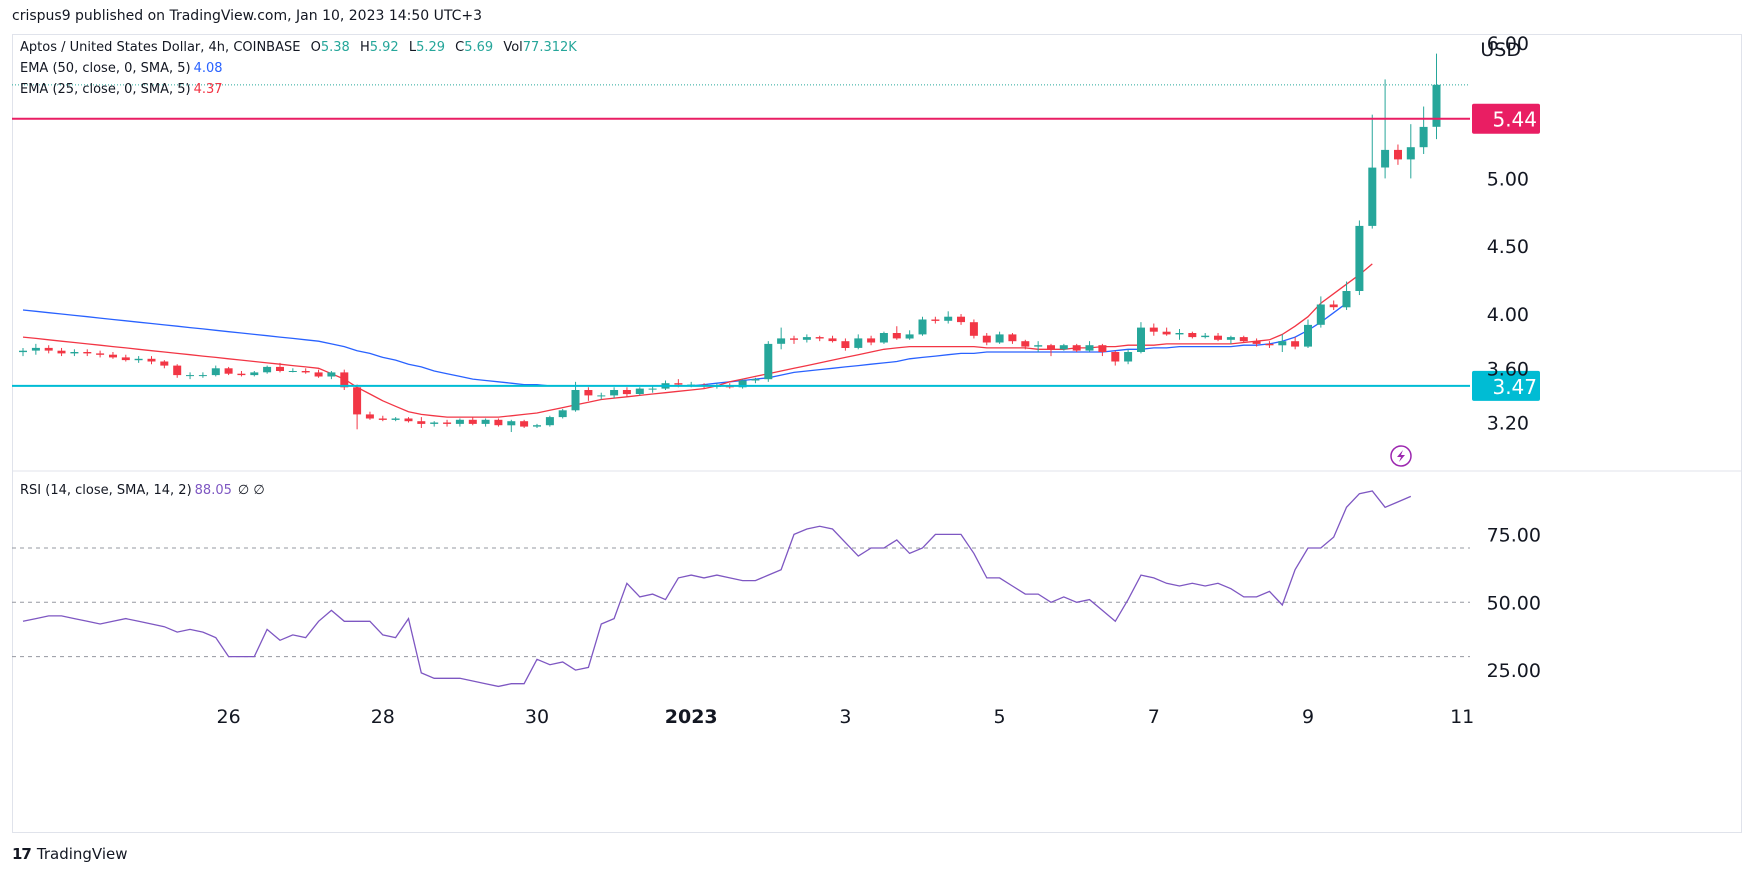 The image size is (1756, 876). I want to click on time-tick-label: 3, so click(845, 717).